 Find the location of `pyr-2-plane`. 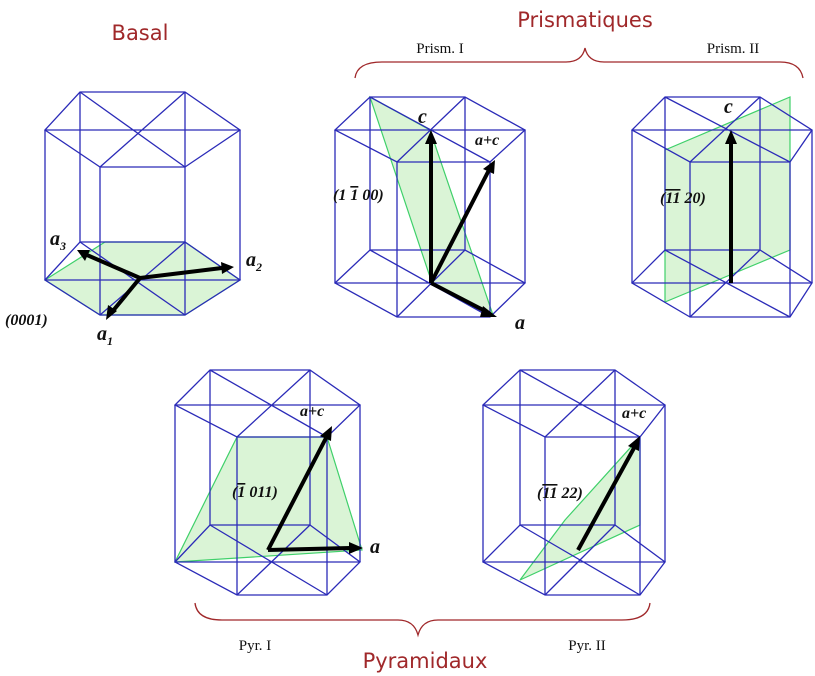

pyr-2-plane is located at coordinates (580, 508).